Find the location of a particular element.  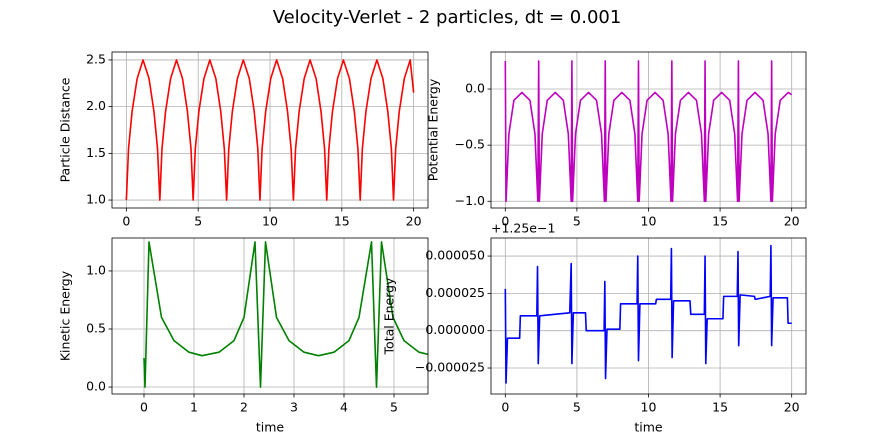

y-tick-label: 0.000000 is located at coordinates (455, 329).